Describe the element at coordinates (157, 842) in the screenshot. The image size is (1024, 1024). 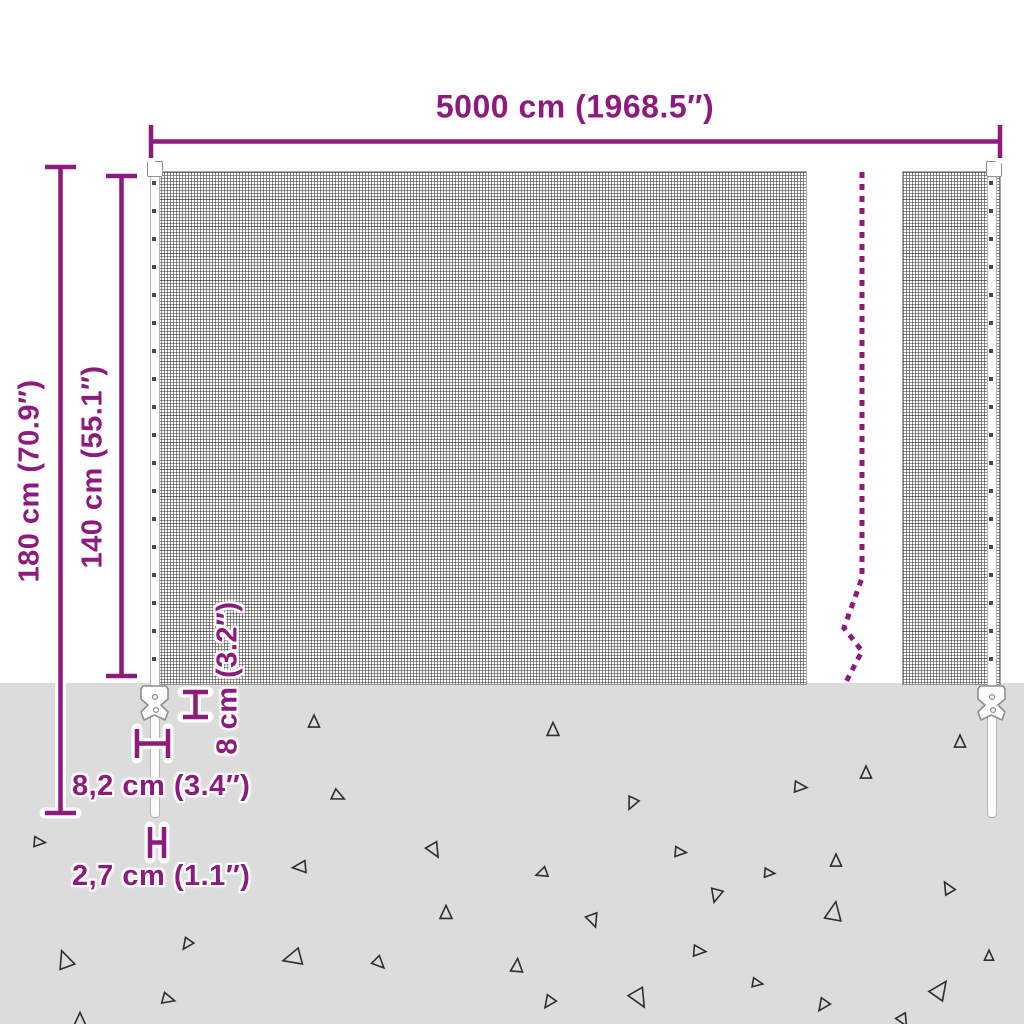
I see `dimension-marker-post-width` at that location.